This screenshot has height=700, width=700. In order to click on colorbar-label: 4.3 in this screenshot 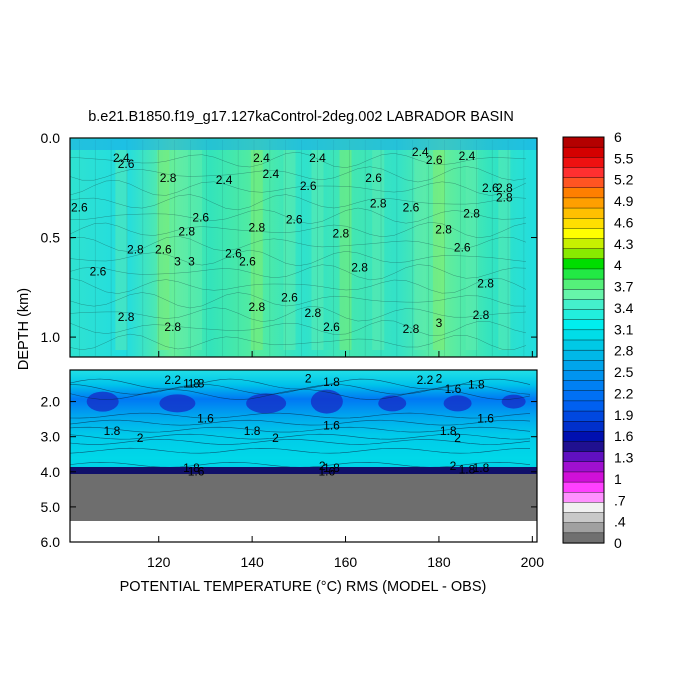, I will do `click(624, 244)`.